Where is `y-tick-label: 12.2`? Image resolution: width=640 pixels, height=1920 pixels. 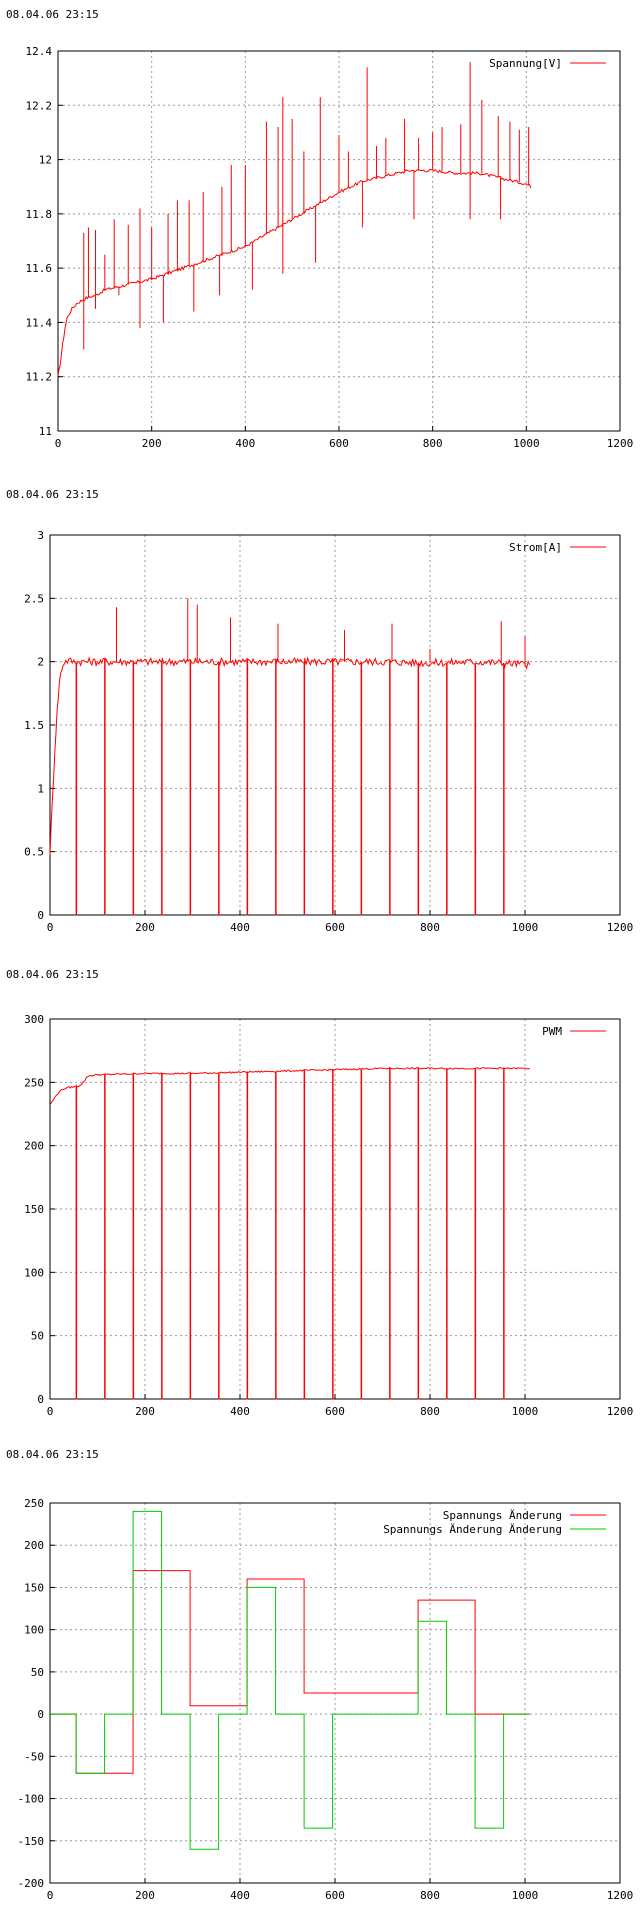 y-tick-label: 12.2 is located at coordinates (39, 105).